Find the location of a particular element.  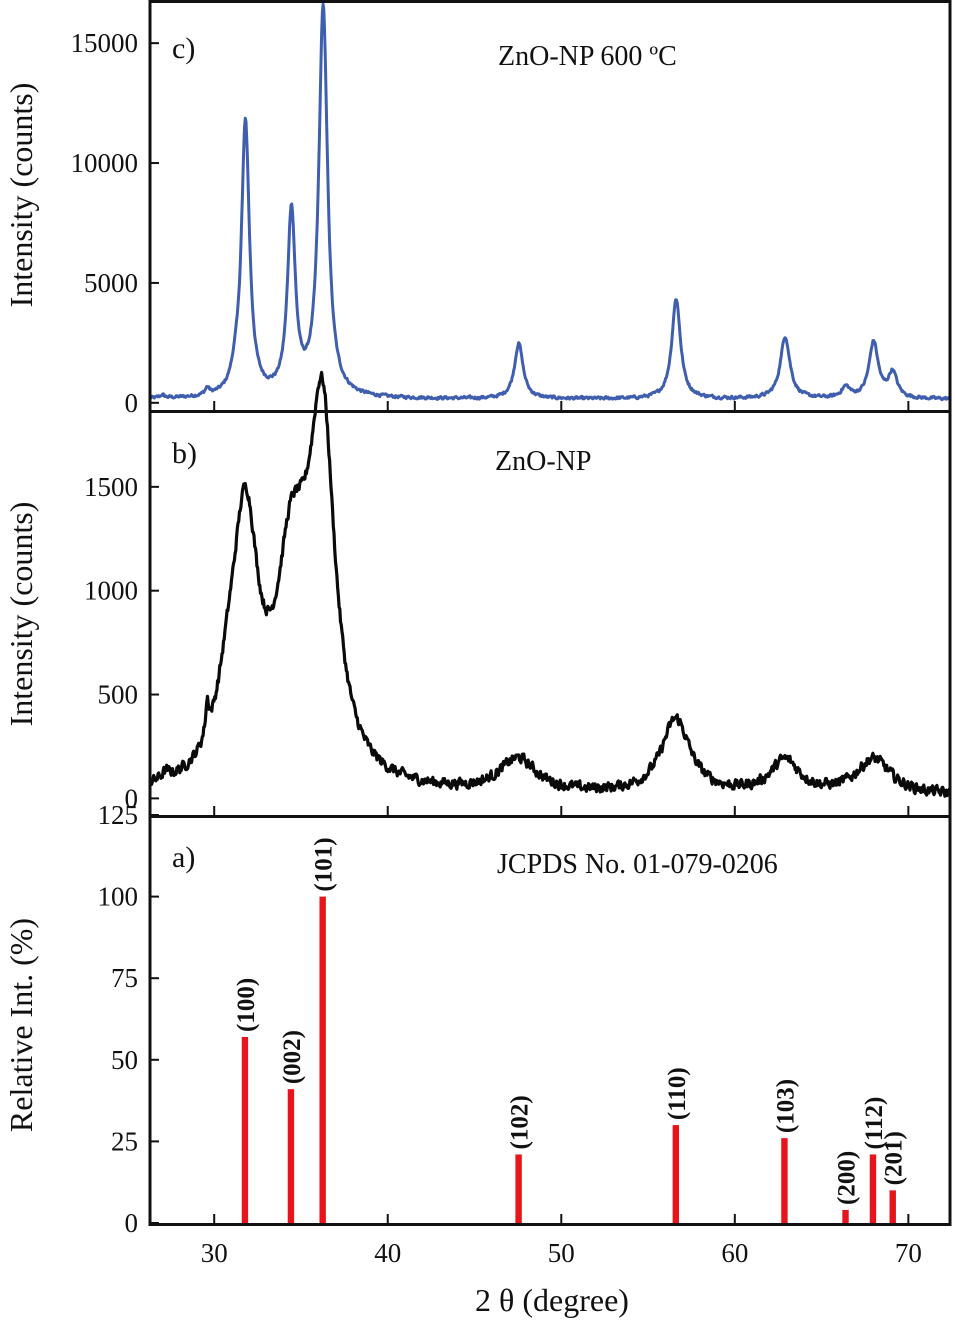

panel-b-y-tick-label: 500 is located at coordinates (118, 695).